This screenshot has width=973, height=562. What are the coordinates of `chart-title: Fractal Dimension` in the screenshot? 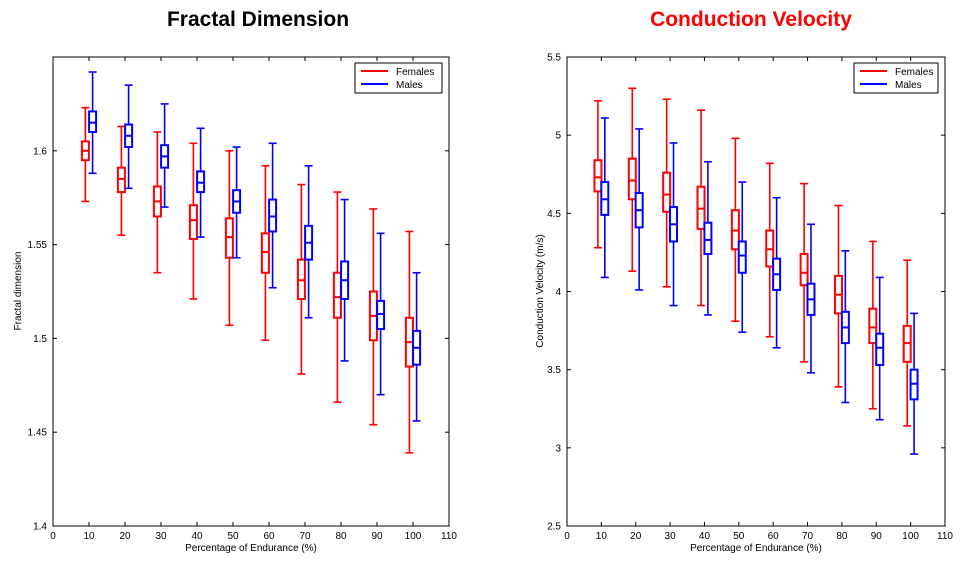 It's located at (258, 19).